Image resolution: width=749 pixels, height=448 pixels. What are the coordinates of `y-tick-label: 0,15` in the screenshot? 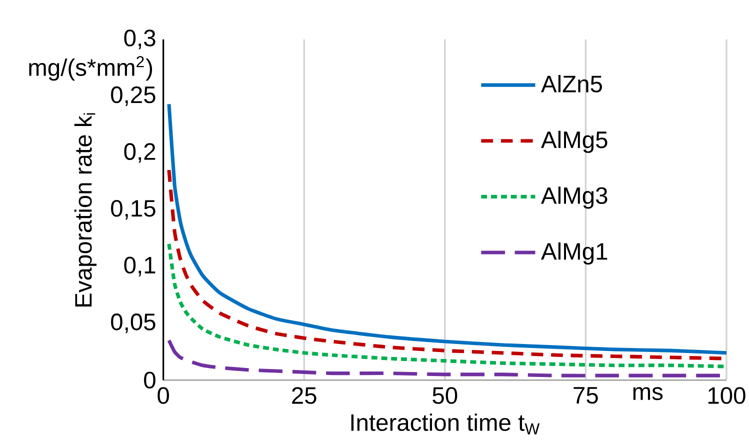 It's located at (133, 210).